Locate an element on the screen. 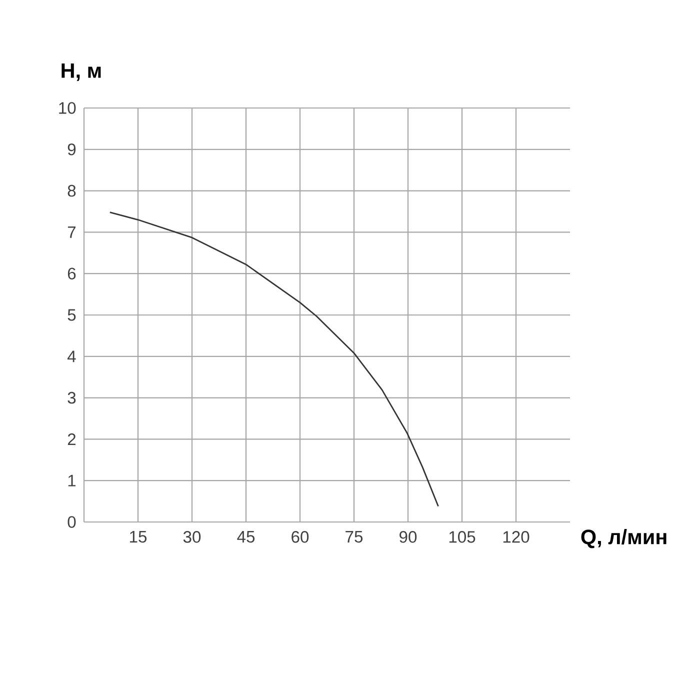  y-tick-label: 9 is located at coordinates (72, 150).